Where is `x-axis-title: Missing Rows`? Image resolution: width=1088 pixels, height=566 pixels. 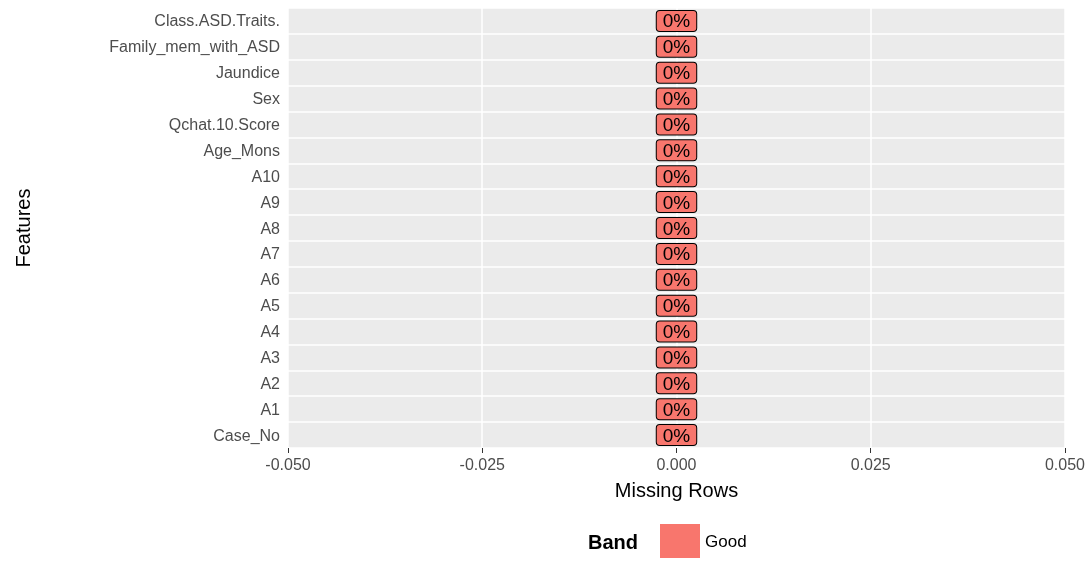 x-axis-title: Missing Rows is located at coordinates (676, 490).